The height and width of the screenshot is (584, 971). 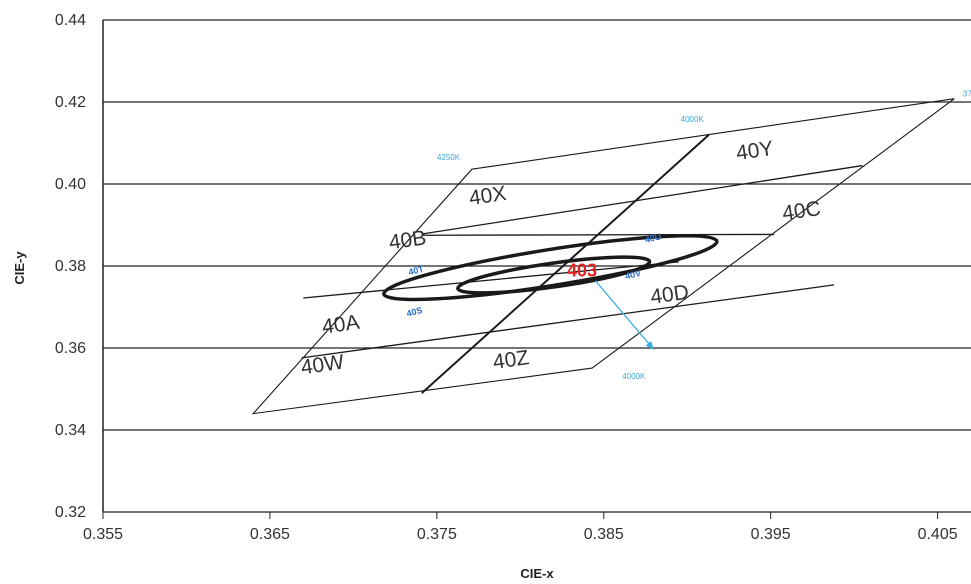 I want to click on y-tick-label: 0.36, so click(x=70, y=348).